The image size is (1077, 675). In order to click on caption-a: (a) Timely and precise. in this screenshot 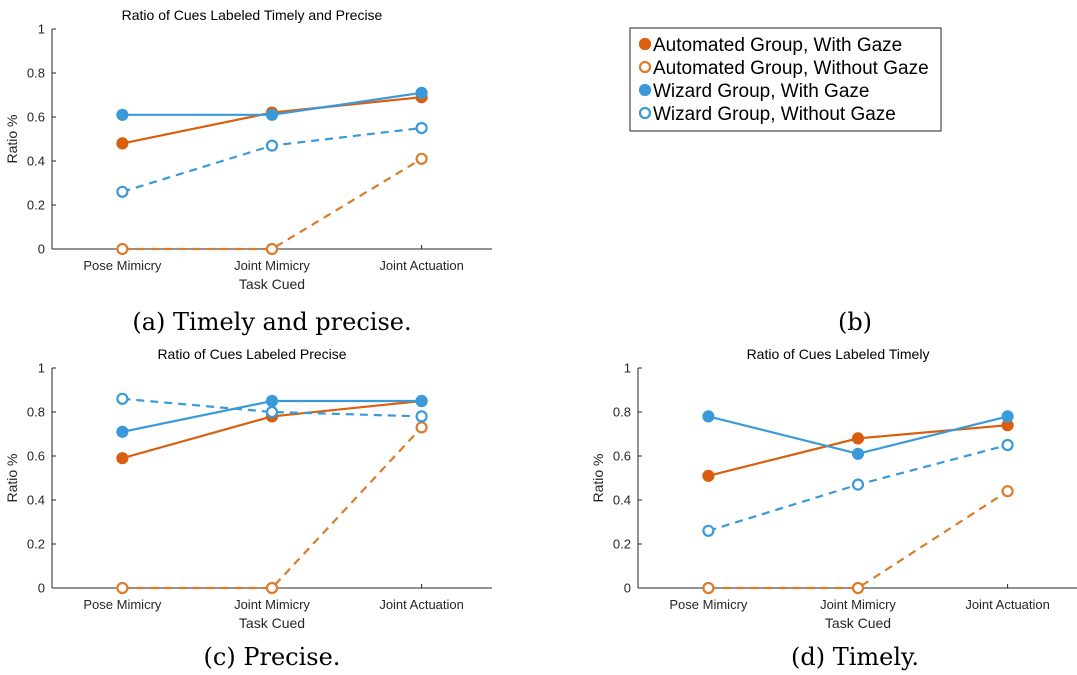, I will do `click(271, 322)`.